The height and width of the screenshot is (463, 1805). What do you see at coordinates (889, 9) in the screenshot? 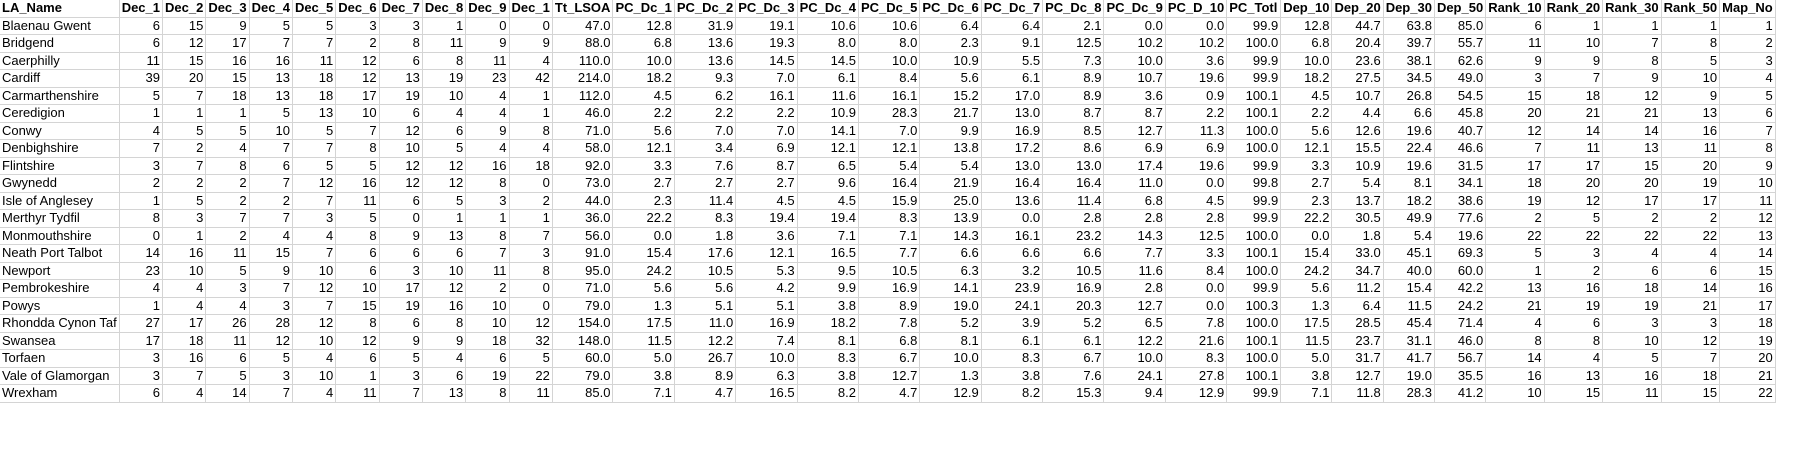
I see `column-header: PC_Dc_5` at bounding box center [889, 9].